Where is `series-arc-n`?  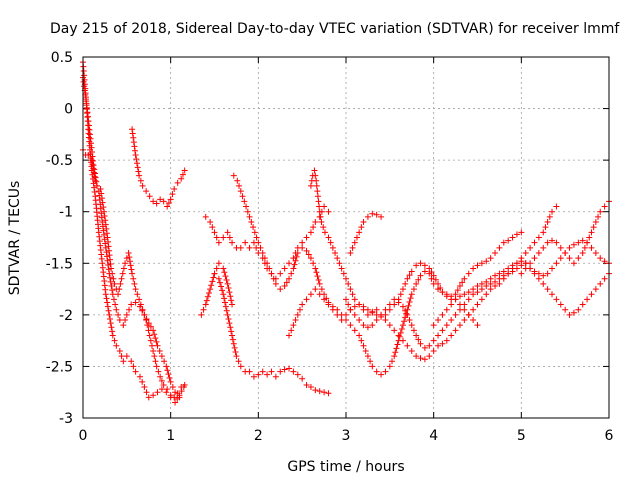
series-arc-n is located at coordinates (366, 233).